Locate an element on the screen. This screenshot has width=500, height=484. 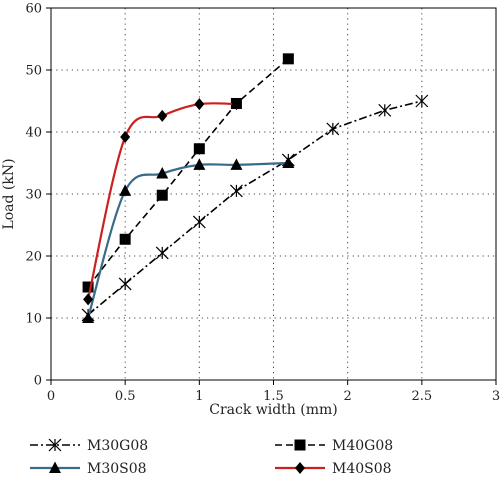
legend-item-m30g08: M30G08 is located at coordinates (89, 446).